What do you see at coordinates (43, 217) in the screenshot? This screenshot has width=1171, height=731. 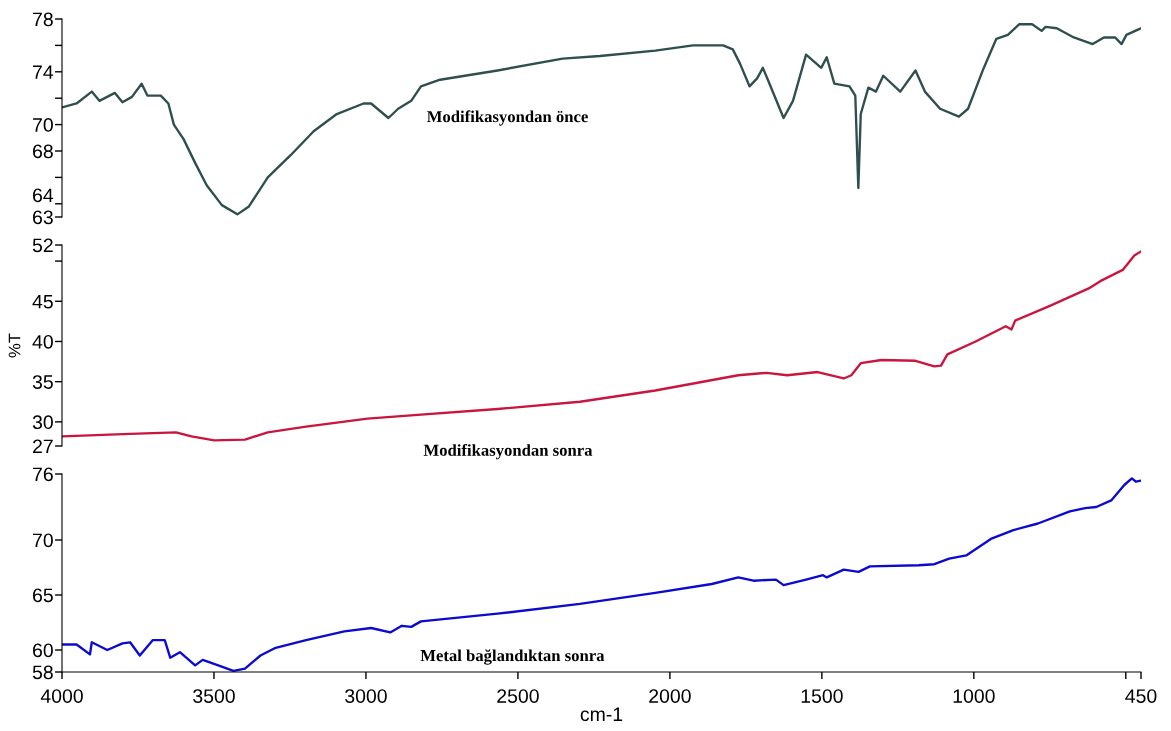 I see `y-tick-label: 63` at bounding box center [43, 217].